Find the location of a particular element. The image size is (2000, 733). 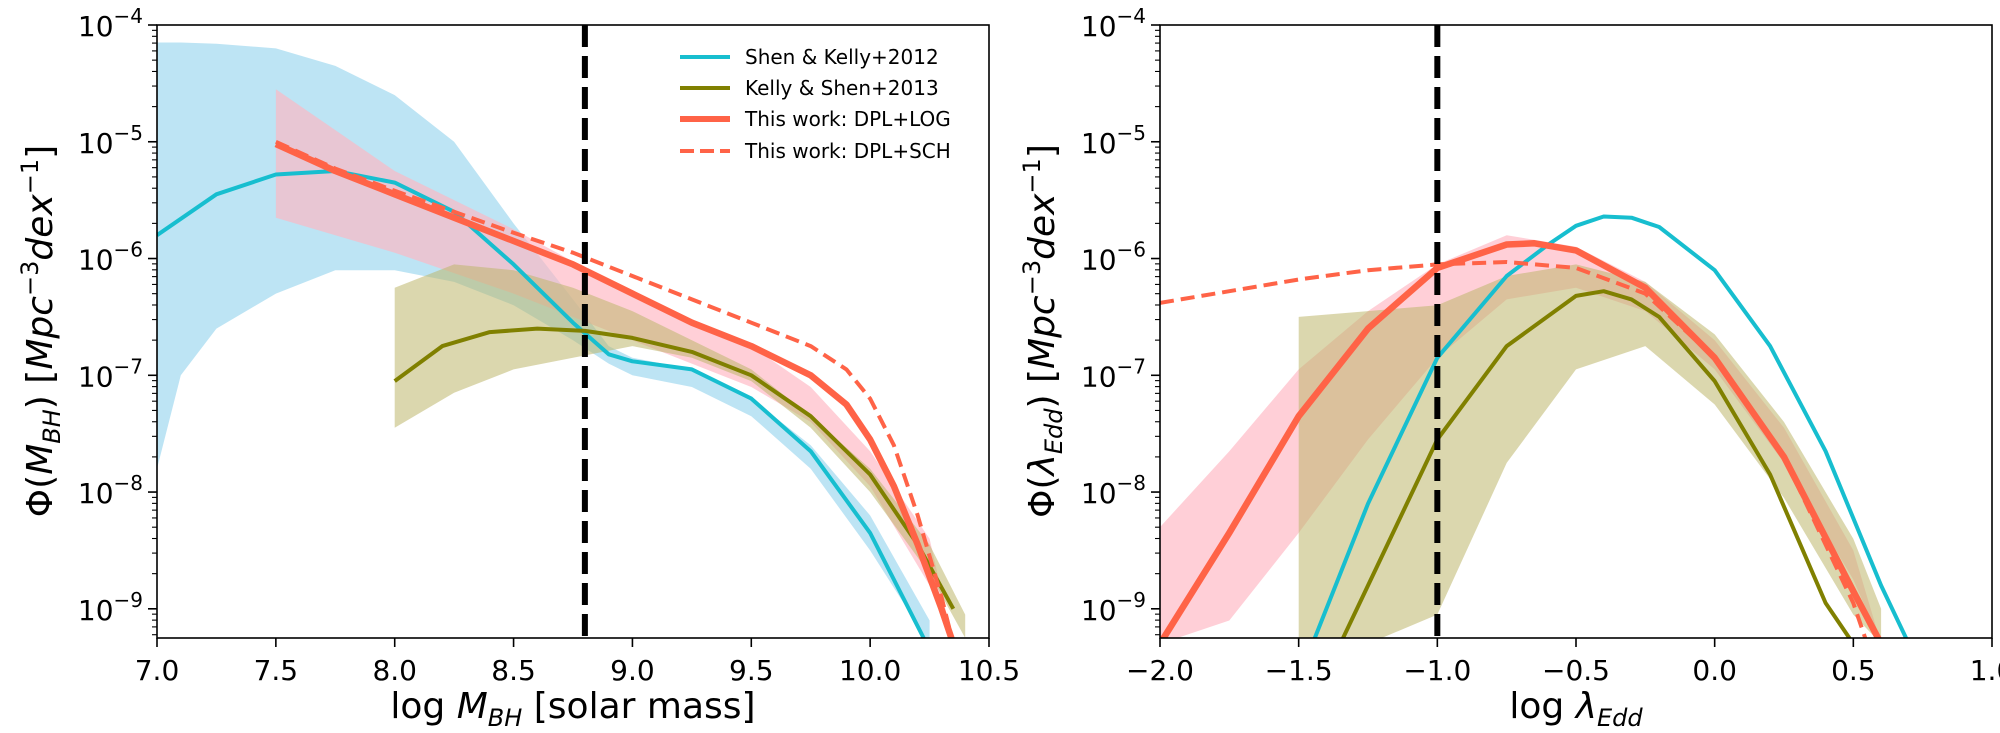

left-y-tick-label: 10⁻⁷ is located at coordinates (110, 373).